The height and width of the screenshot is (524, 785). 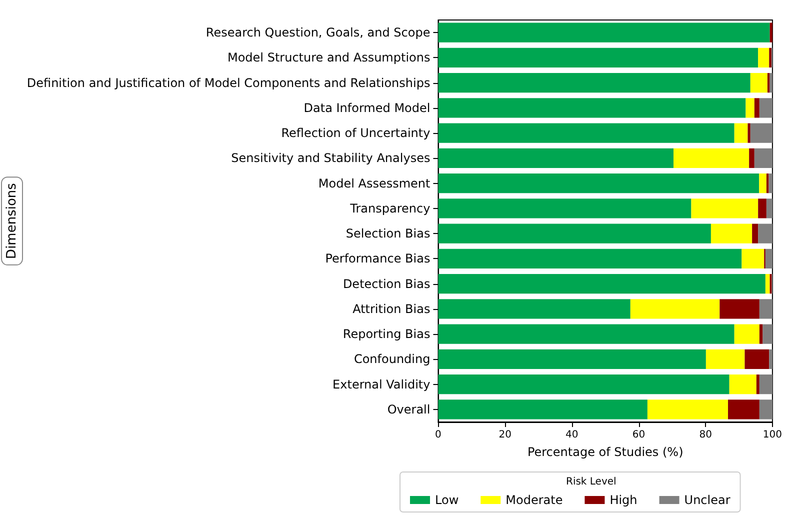 What do you see at coordinates (624, 500) in the screenshot?
I see `legend-label: High` at bounding box center [624, 500].